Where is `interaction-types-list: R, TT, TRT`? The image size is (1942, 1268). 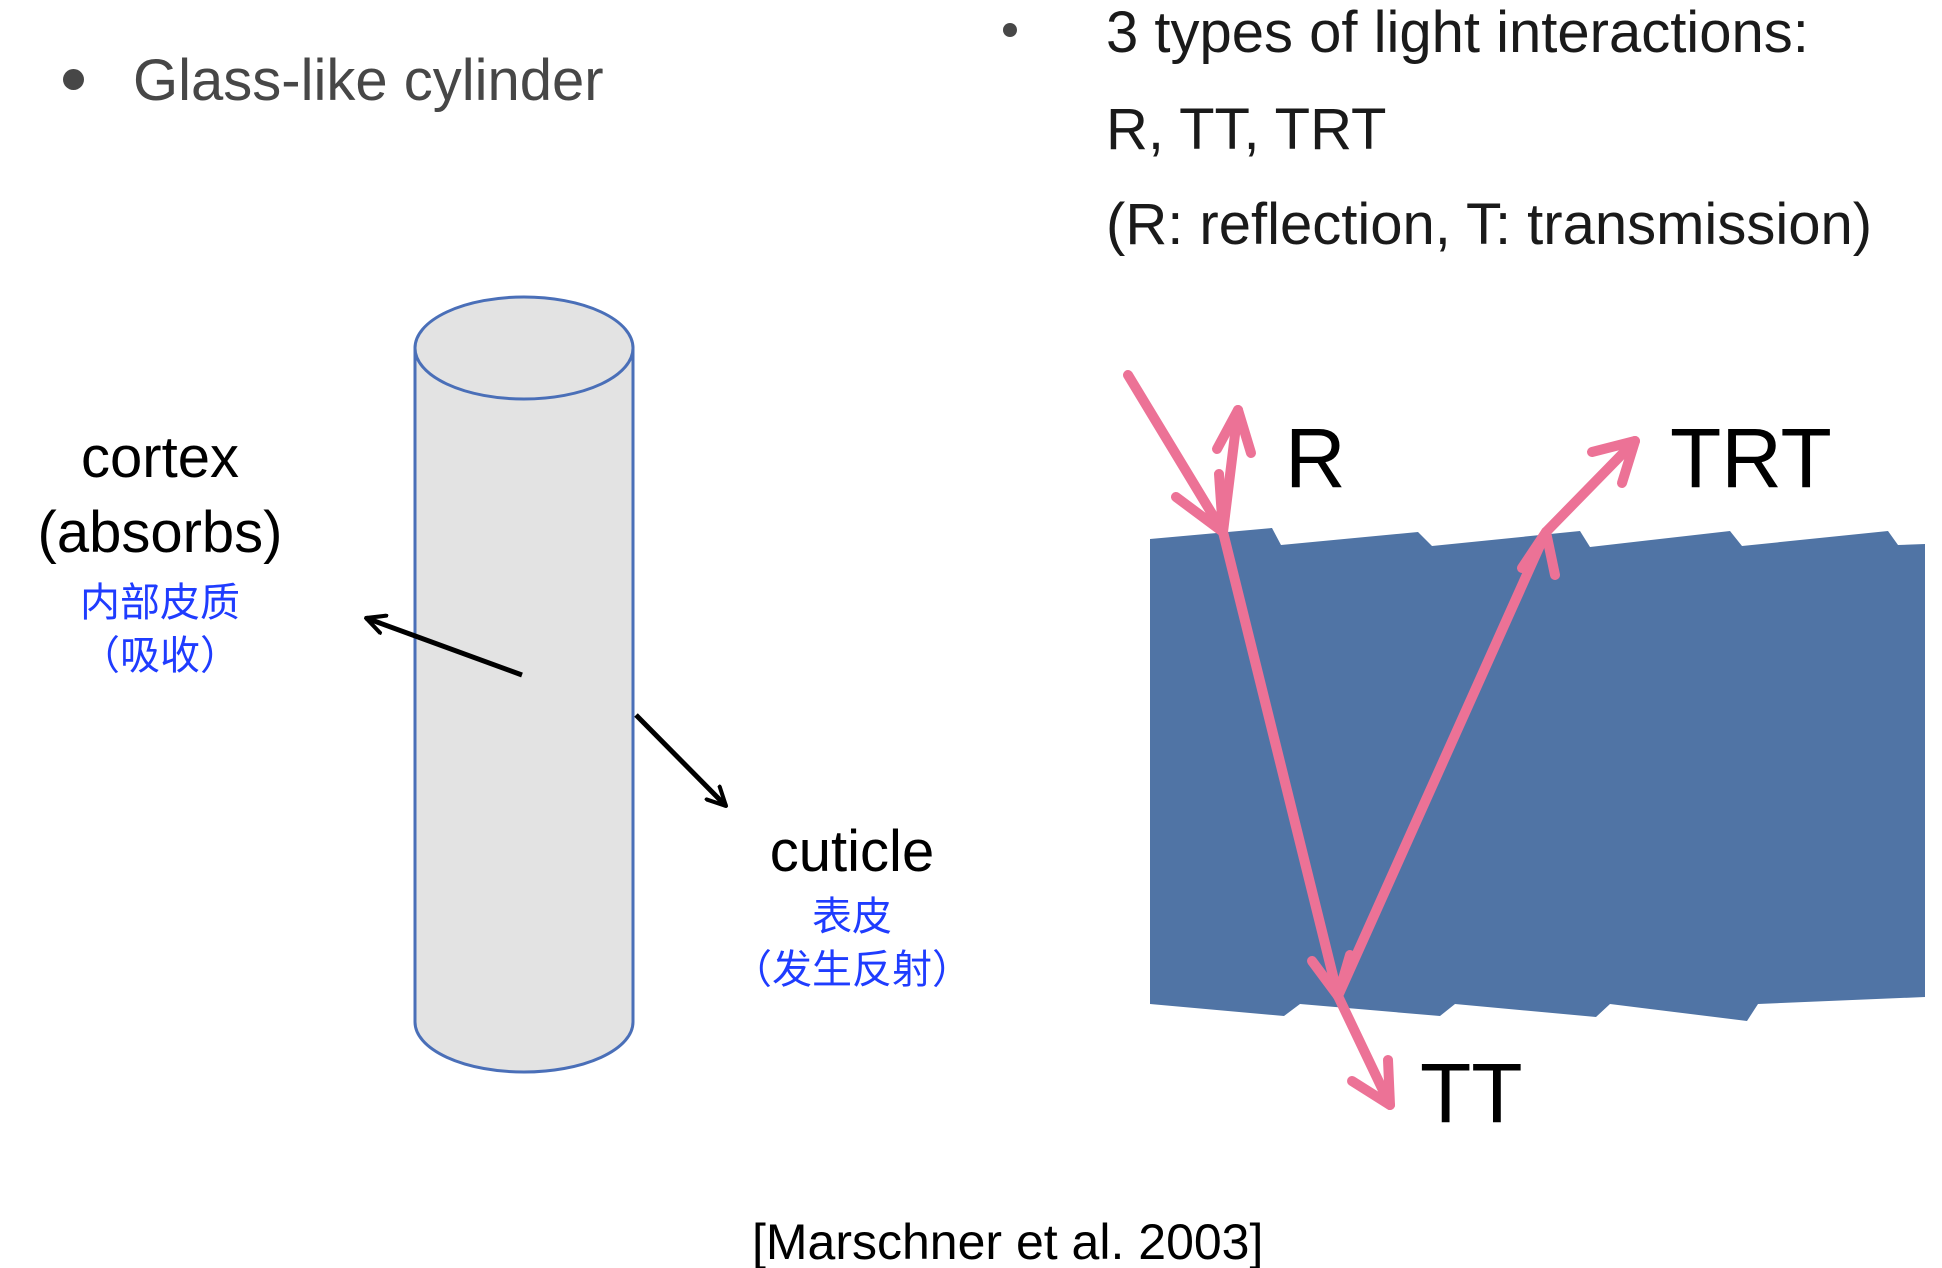
interaction-types-list: R, TT, TRT is located at coordinates (1246, 129).